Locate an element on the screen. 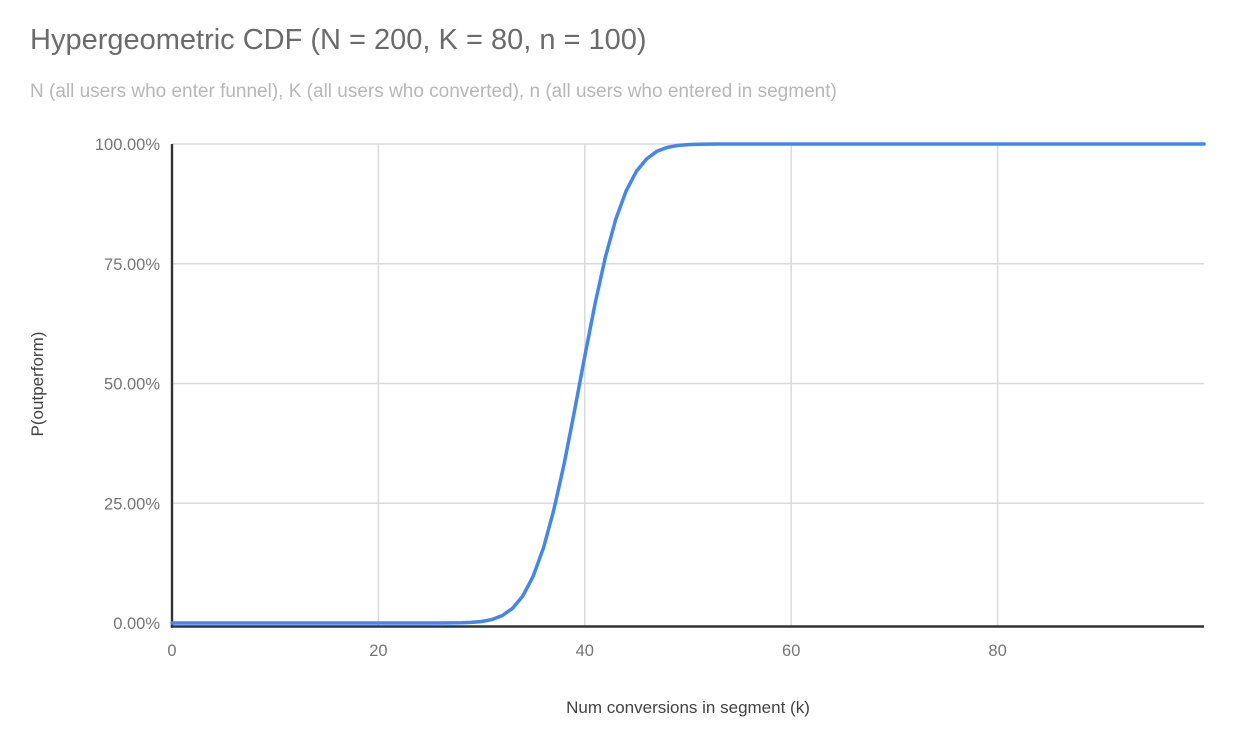  y-tick-label: 100.00% is located at coordinates (127, 145).